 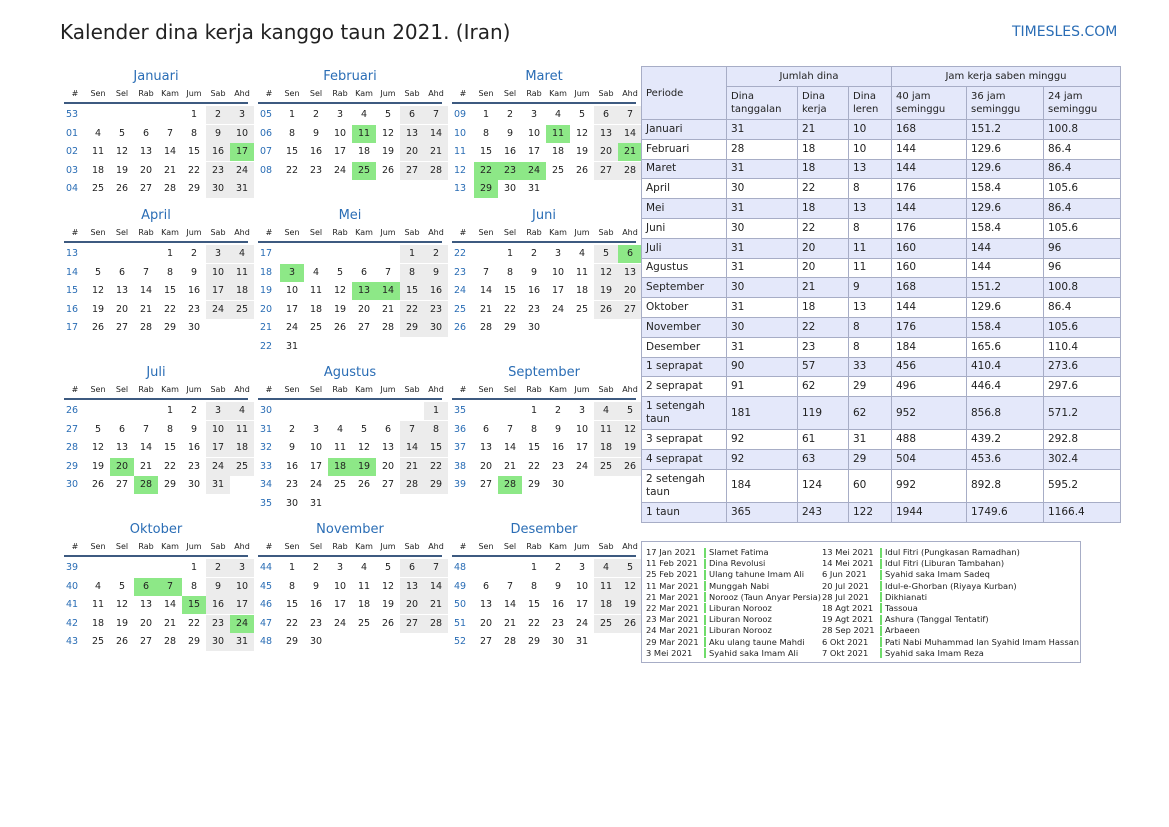 I want to click on table-cell: 158.4, so click(x=1005, y=189).